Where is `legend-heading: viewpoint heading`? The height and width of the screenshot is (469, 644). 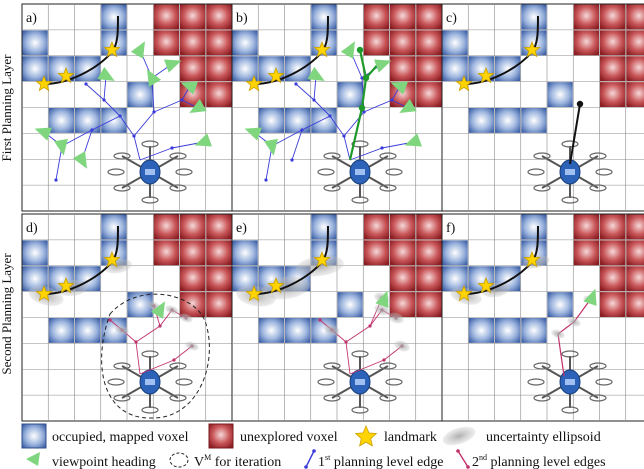 legend-heading: viewpoint heading is located at coordinates (91, 460).